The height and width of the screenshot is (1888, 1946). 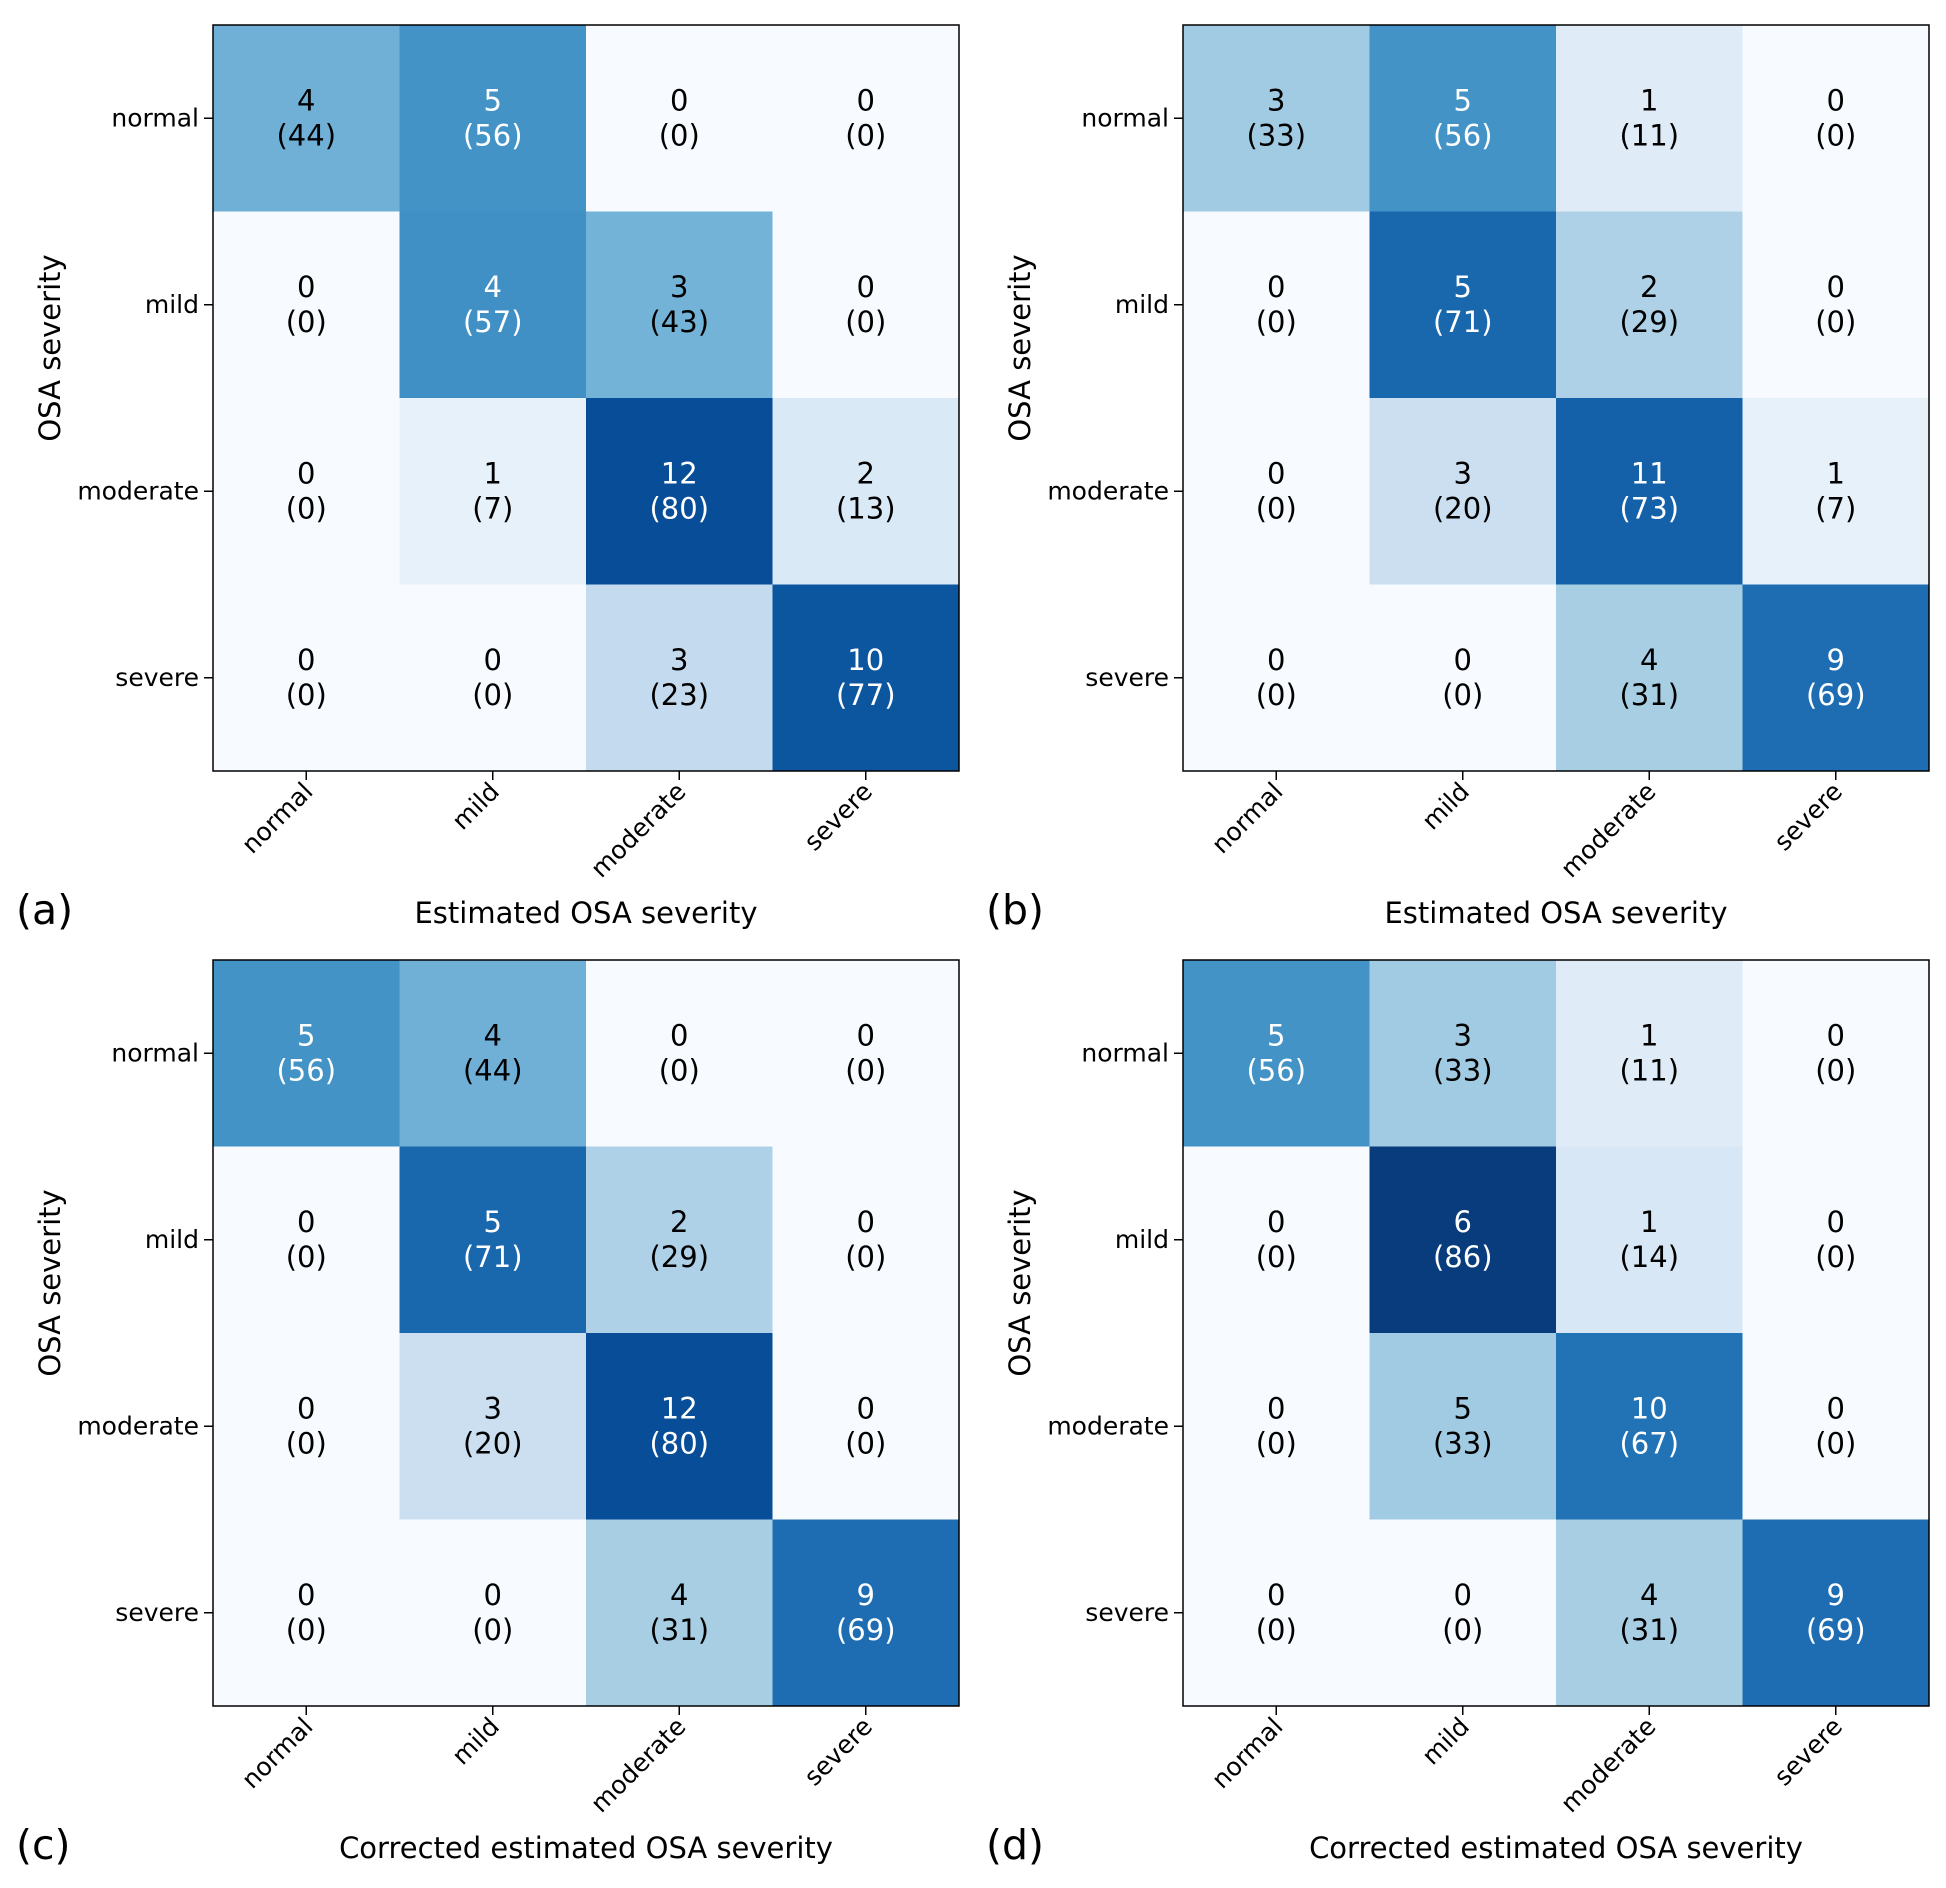 I want to click on x-axis-title: Estimated OSA severity, so click(x=1555, y=913).